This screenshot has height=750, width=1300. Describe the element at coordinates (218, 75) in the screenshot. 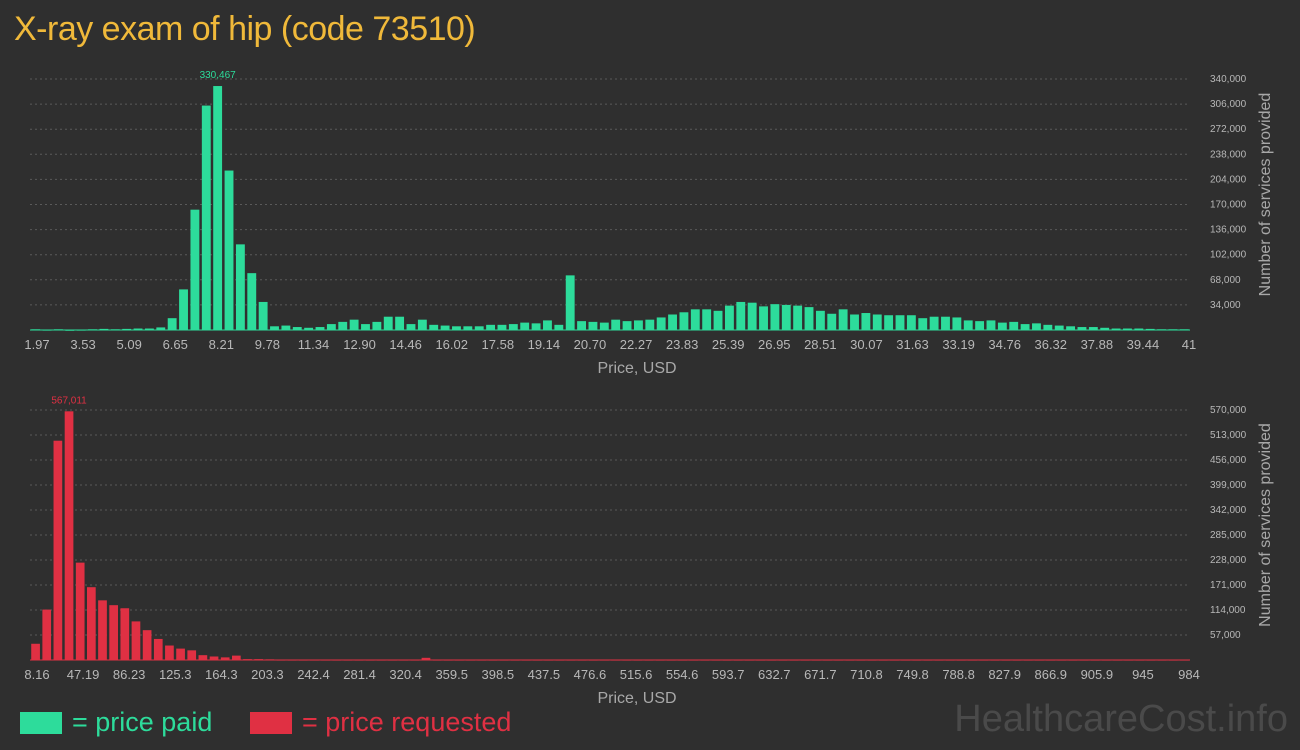

I see `peak-value-label: 330,467` at that location.